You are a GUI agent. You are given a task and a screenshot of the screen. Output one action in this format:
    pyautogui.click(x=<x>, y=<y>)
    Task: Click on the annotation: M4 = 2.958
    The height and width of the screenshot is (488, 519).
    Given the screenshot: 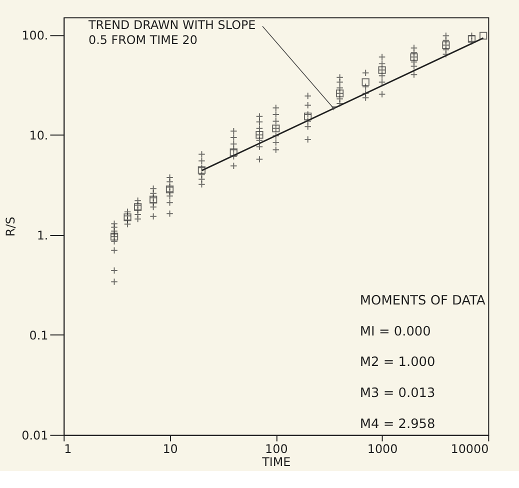 What is the action you would take?
    pyautogui.click(x=398, y=424)
    